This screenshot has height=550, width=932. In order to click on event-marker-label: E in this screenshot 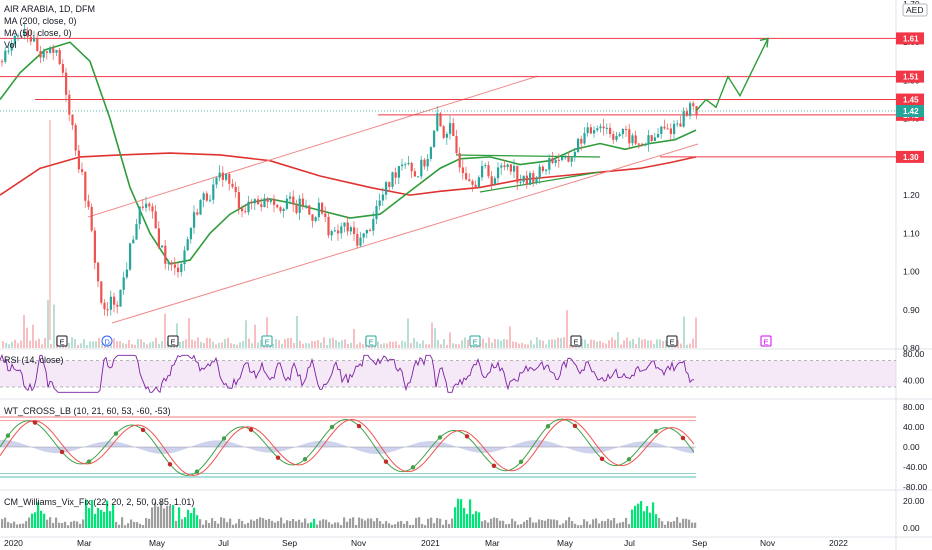, I will do `click(62, 342)`.